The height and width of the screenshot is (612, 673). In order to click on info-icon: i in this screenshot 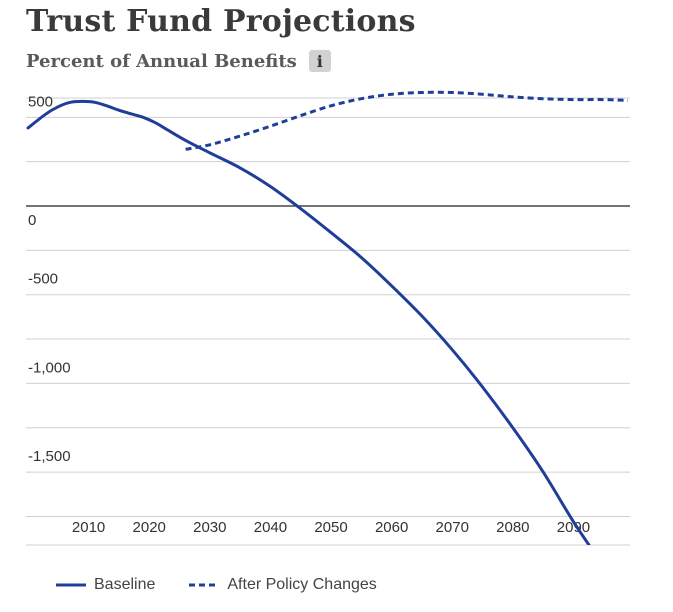, I will do `click(319, 61)`.